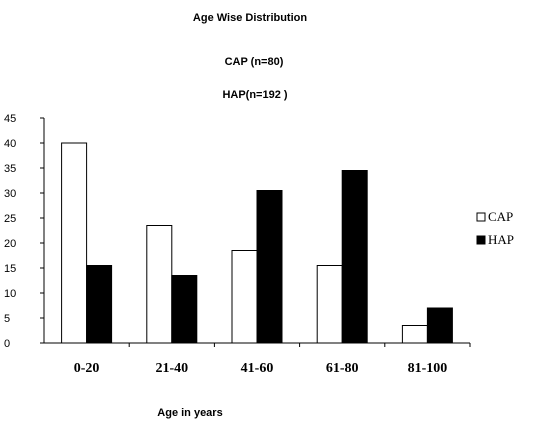 This screenshot has width=544, height=422. Describe the element at coordinates (254, 62) in the screenshot. I see `chart-subtitle-cap: CAP (n=80)` at that location.